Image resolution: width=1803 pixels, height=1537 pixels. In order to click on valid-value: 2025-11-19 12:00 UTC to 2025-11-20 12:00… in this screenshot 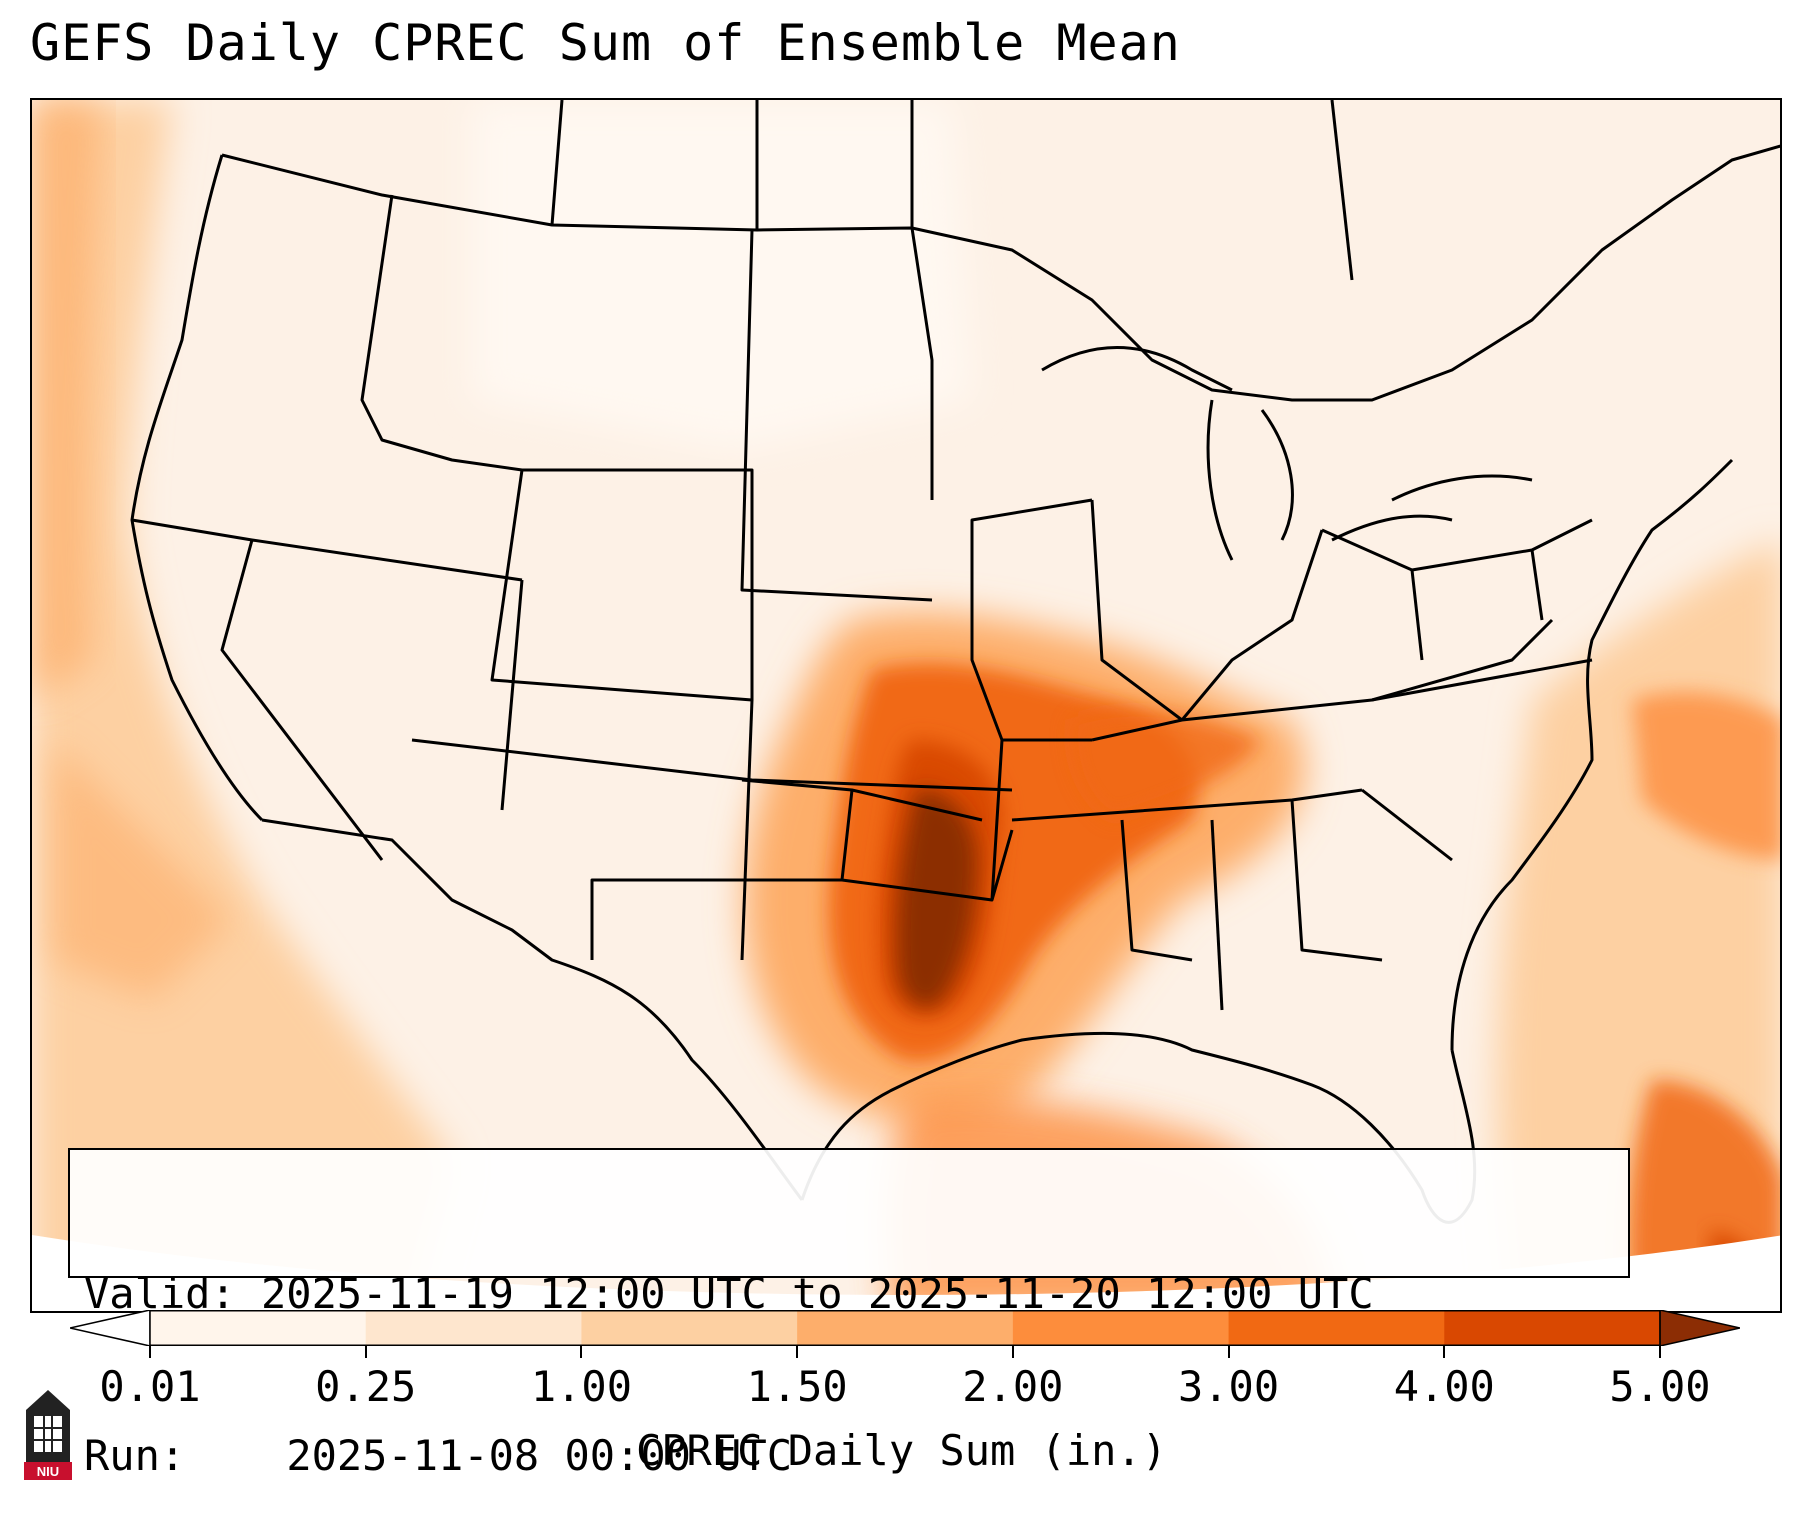, I will do `click(817, 1293)`.